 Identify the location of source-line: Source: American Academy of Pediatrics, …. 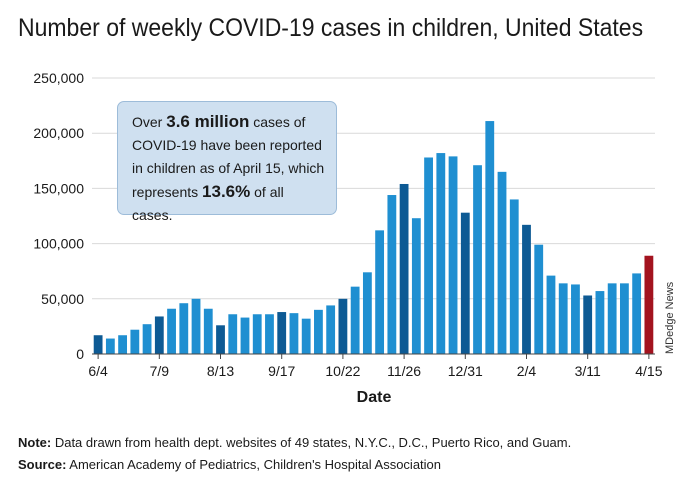
(294, 465).